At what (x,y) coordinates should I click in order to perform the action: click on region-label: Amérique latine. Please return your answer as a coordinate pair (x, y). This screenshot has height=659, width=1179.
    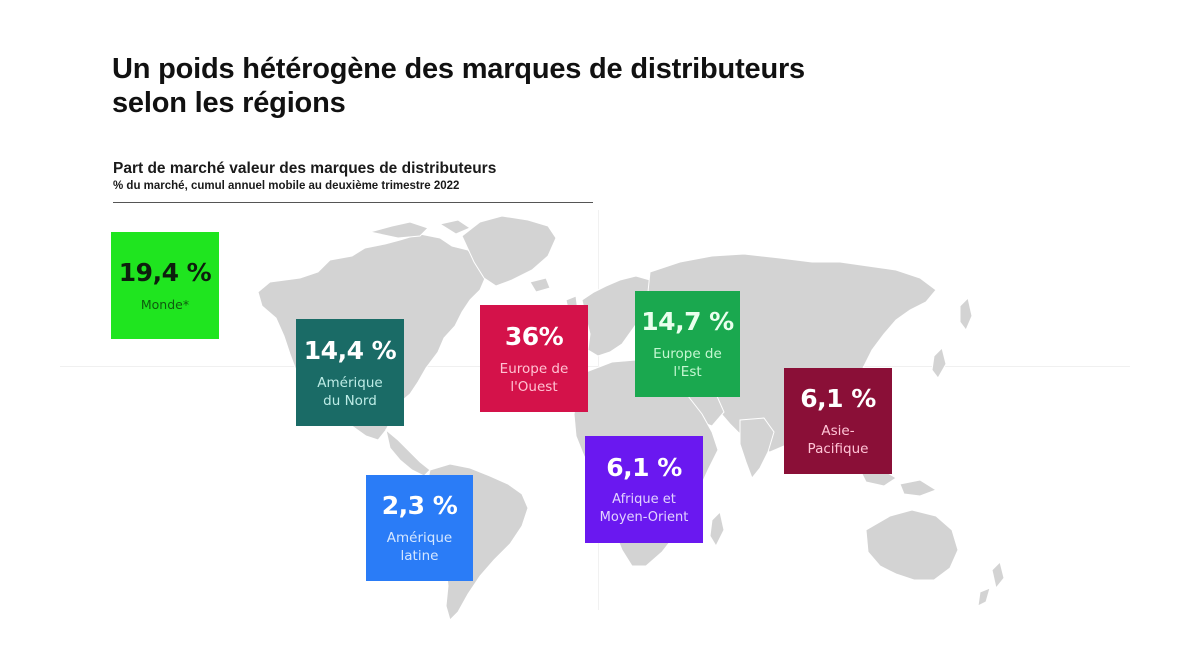
    Looking at the image, I should click on (419, 547).